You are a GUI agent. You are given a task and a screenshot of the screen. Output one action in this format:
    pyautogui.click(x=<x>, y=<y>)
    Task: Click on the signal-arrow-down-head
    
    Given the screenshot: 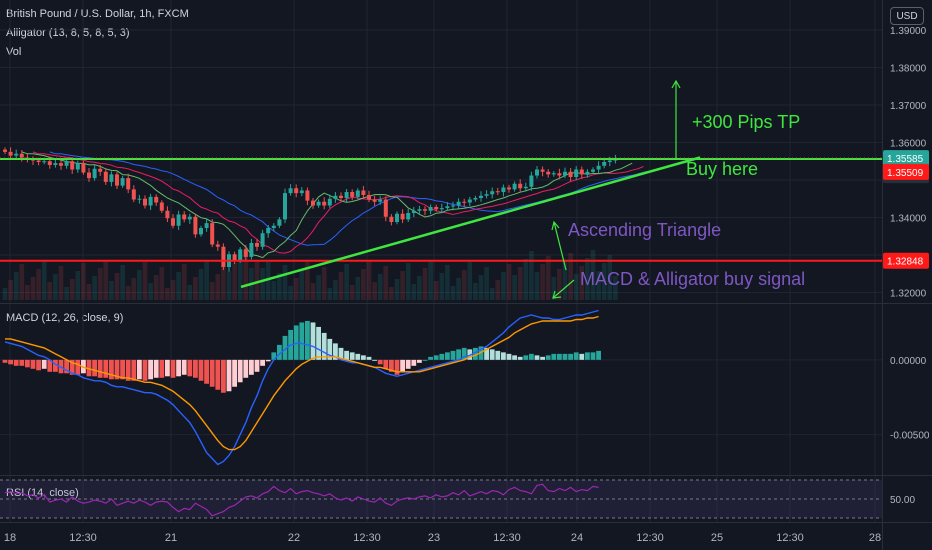 What is the action you would take?
    pyautogui.click(x=557, y=294)
    